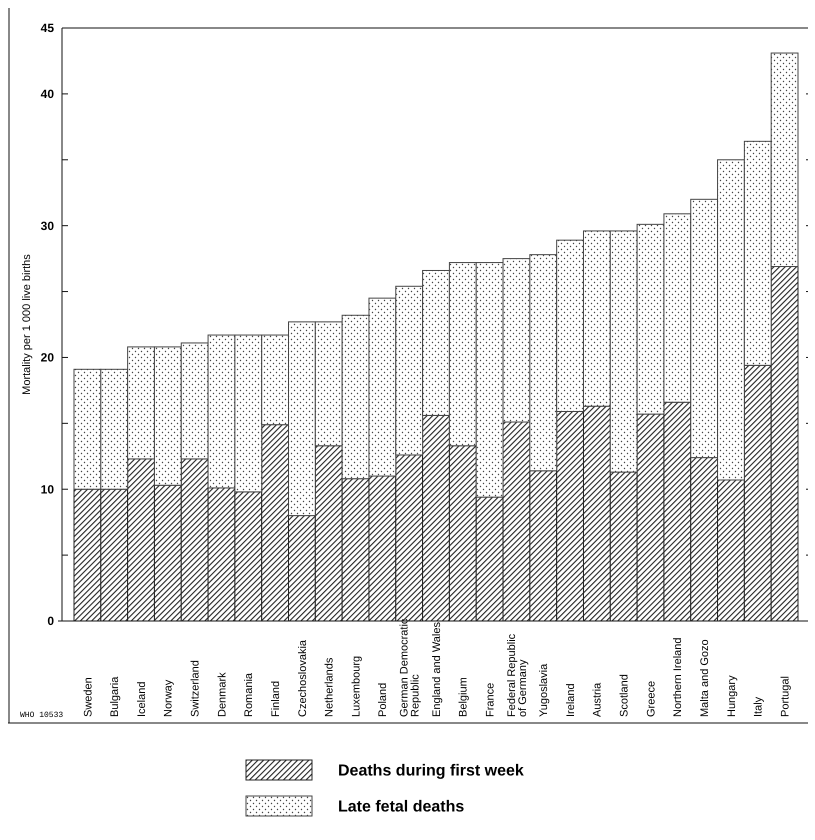 The width and height of the screenshot is (815, 840). Describe the element at coordinates (544, 689) in the screenshot. I see `x-tick-label: Yugoslavia` at that location.